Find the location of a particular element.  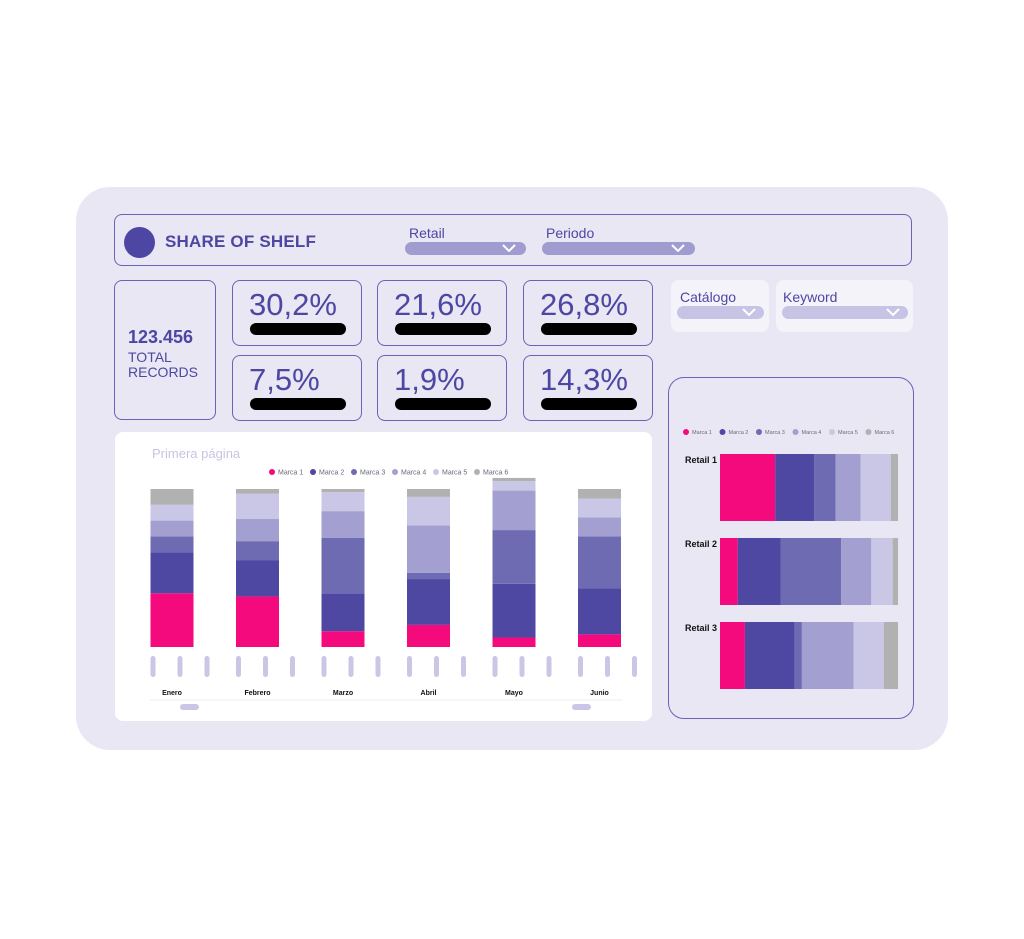

kpi-card: 26,8% is located at coordinates (588, 313).